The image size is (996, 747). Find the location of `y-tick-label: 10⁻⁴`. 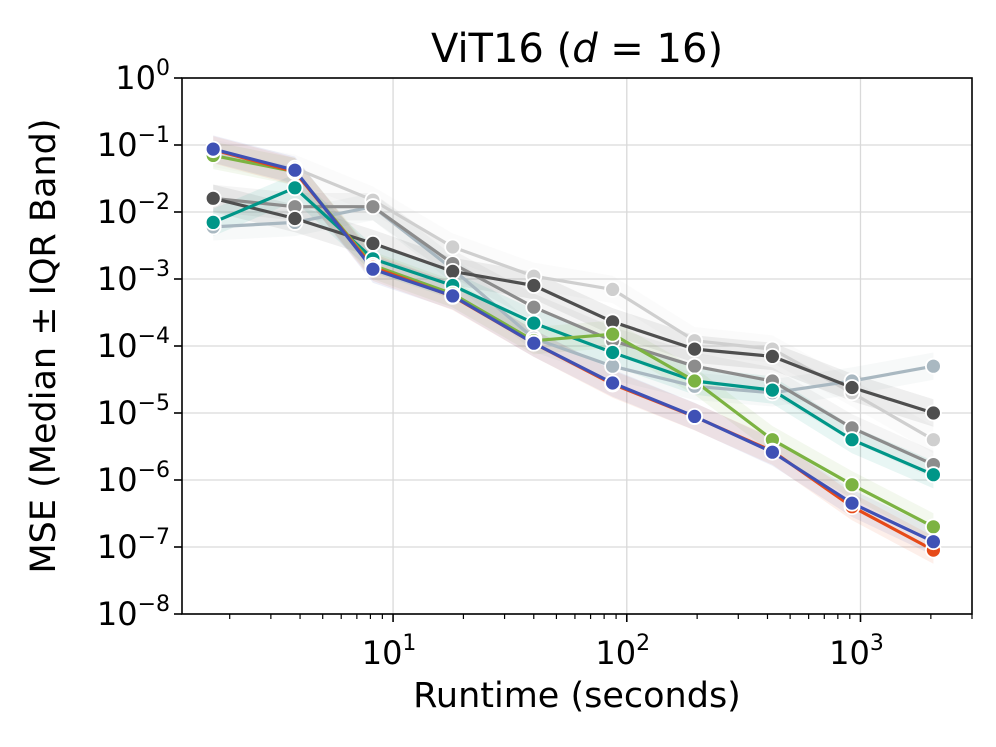

y-tick-label: 10⁻⁴ is located at coordinates (133, 344).